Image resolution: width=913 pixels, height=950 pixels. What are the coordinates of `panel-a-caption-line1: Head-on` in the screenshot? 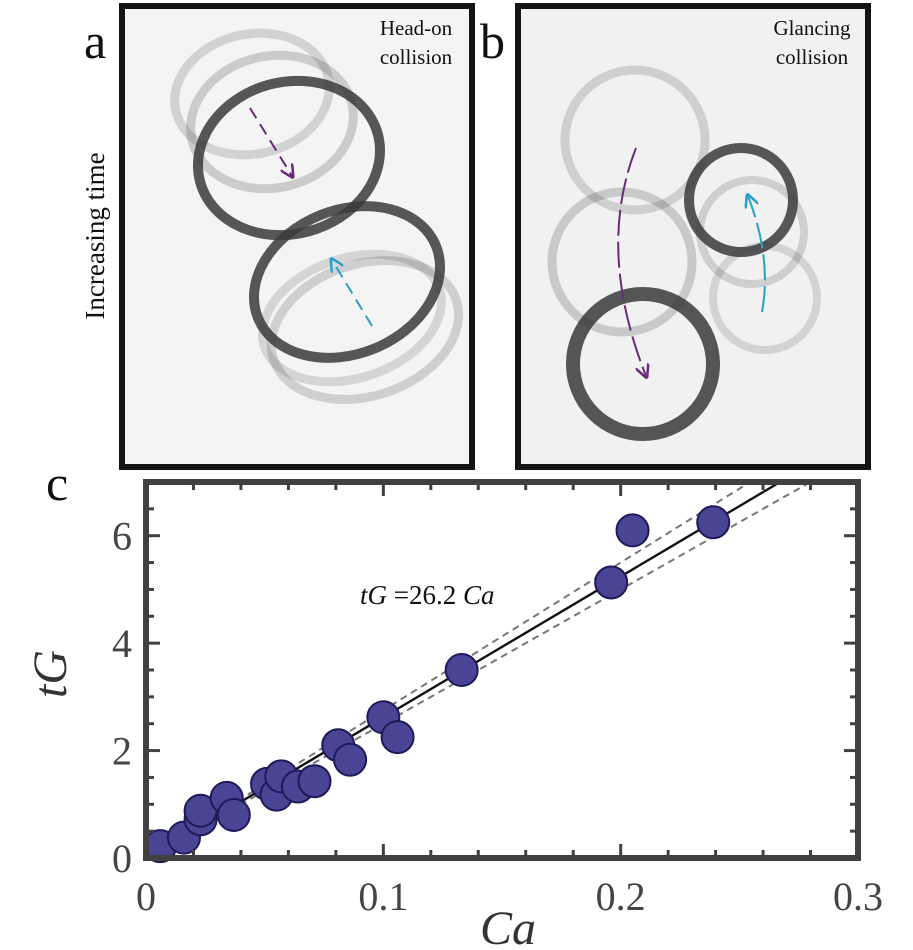 It's located at (416, 28).